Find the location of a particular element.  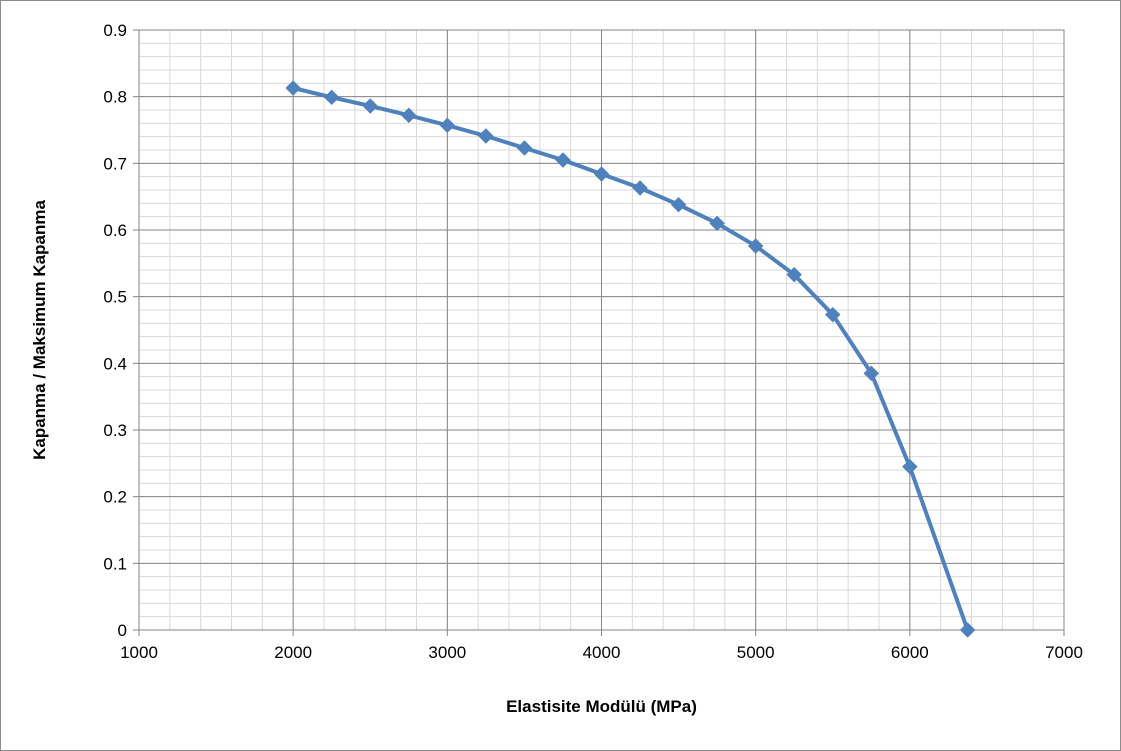

x-tick-label: 6000 is located at coordinates (910, 652).